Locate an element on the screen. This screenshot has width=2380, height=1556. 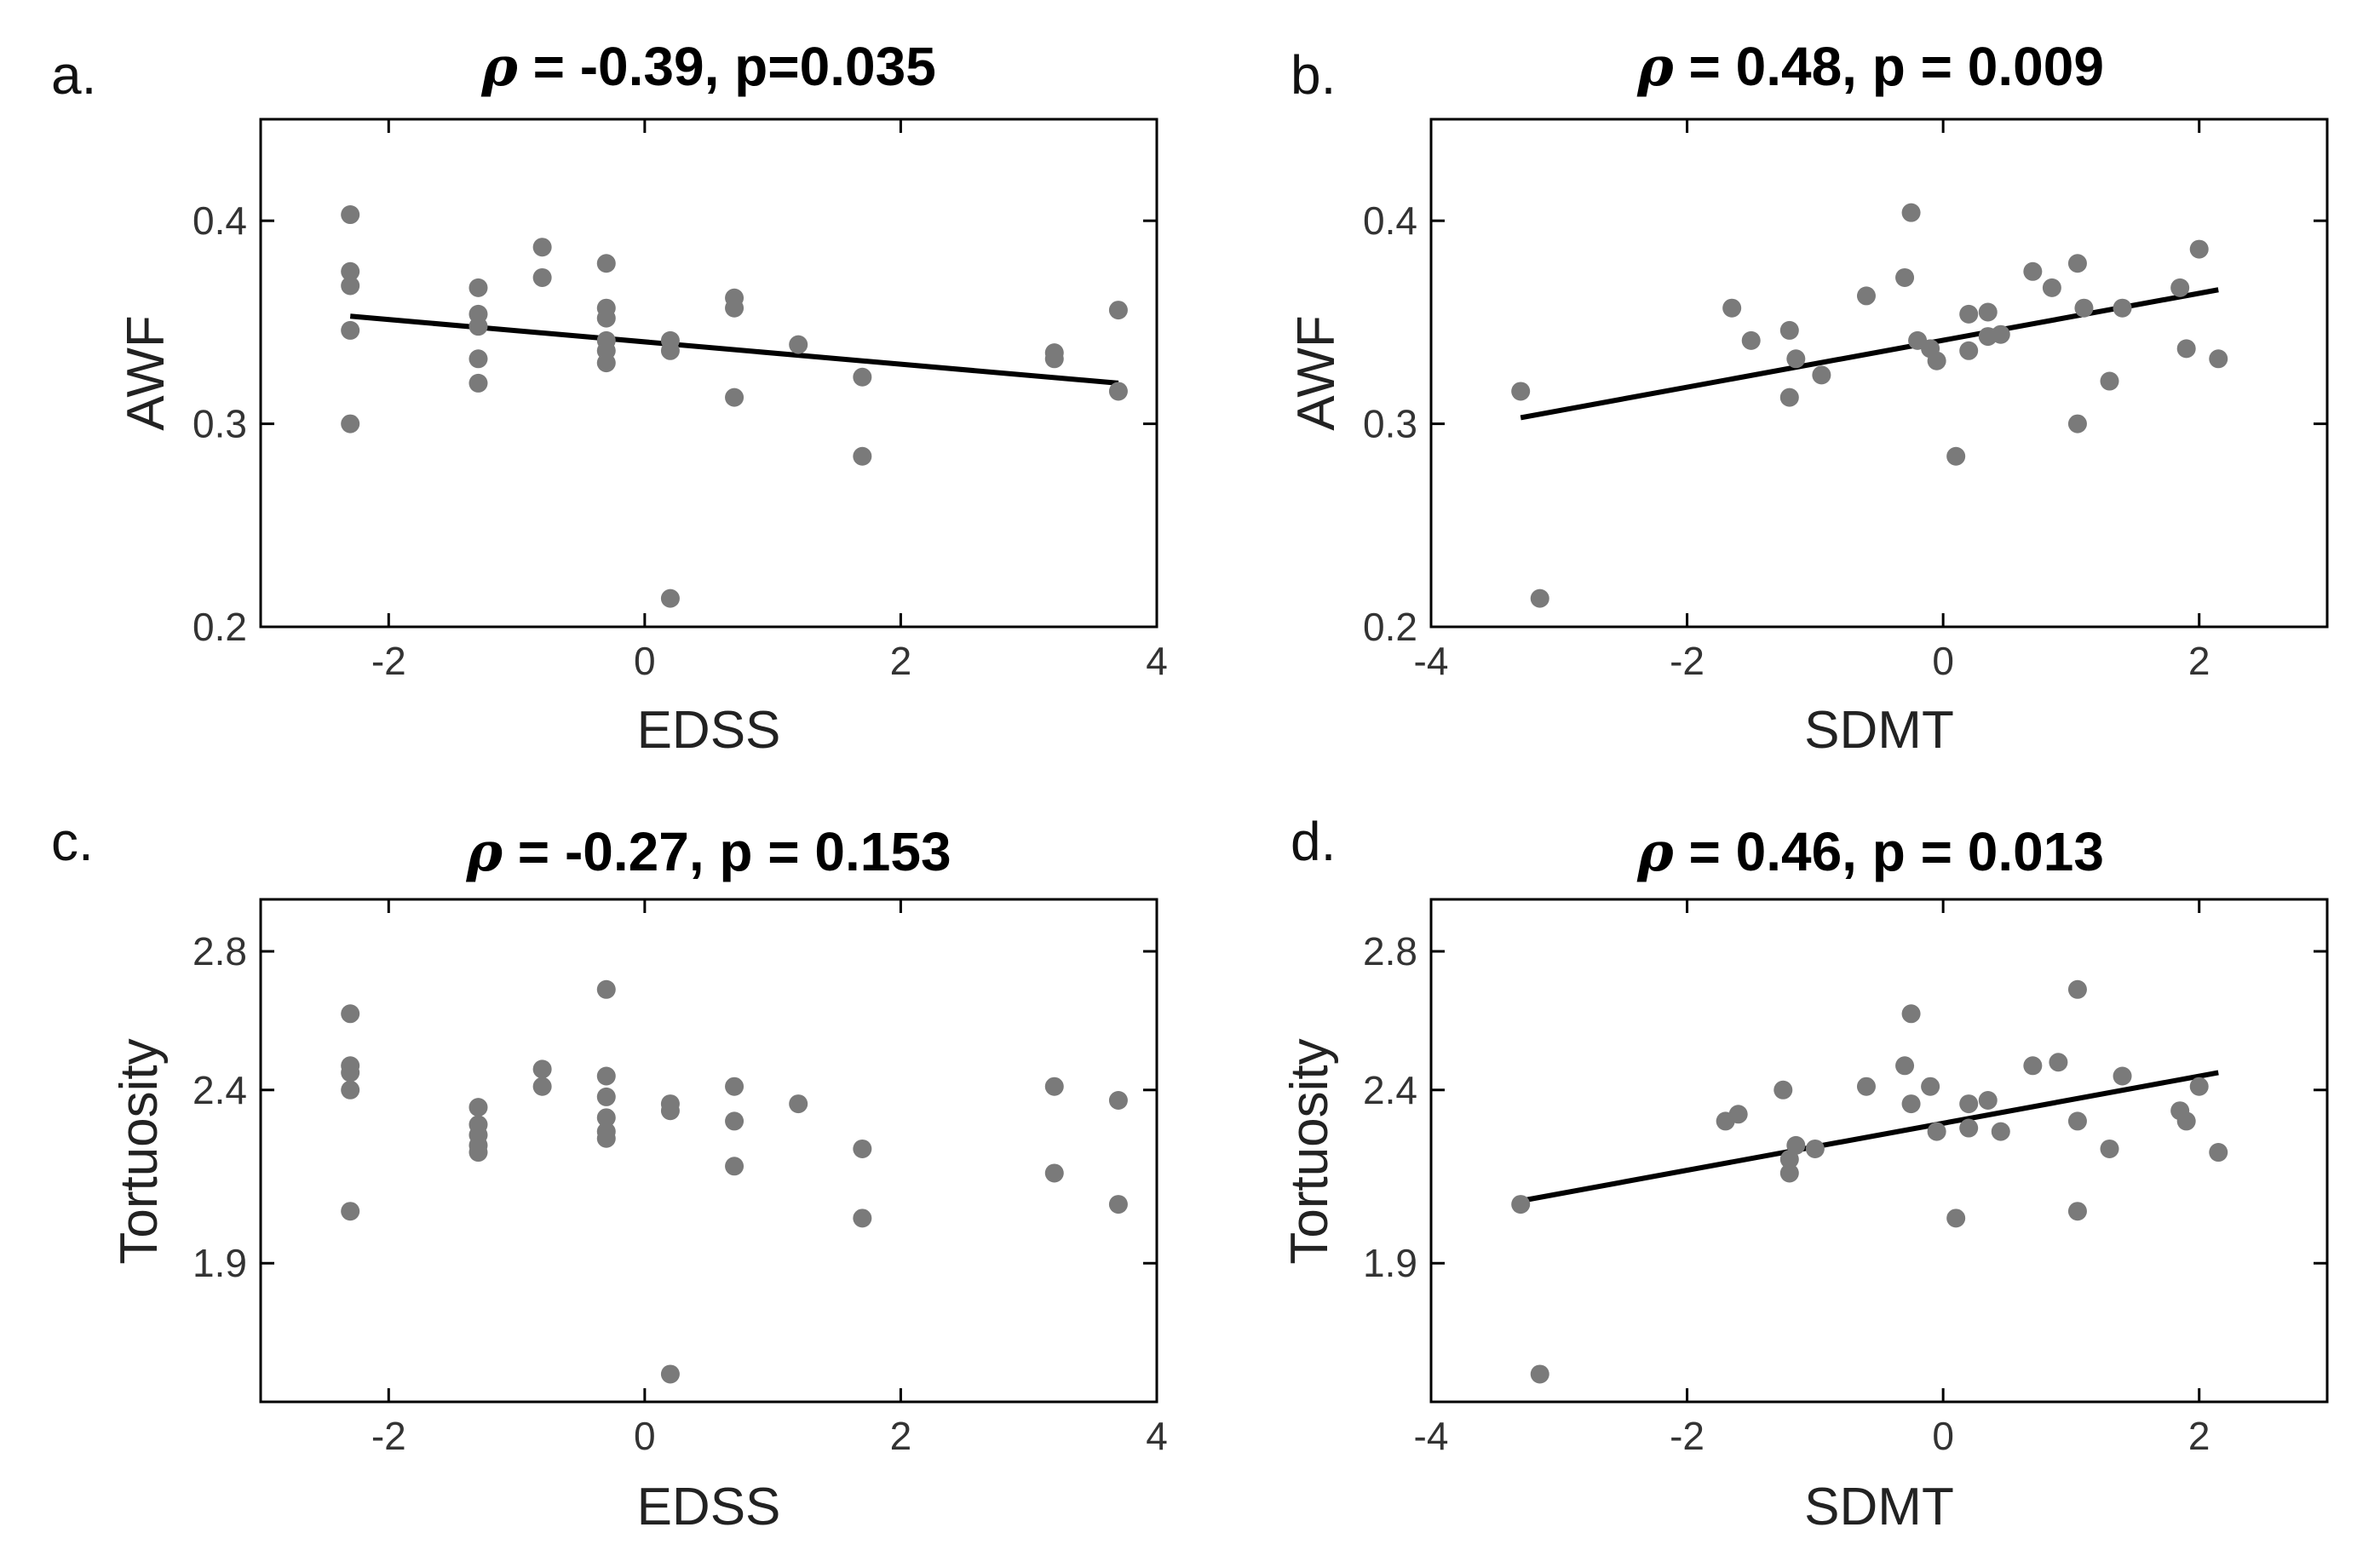
panel-a-ticks is located at coordinates (709, 374).